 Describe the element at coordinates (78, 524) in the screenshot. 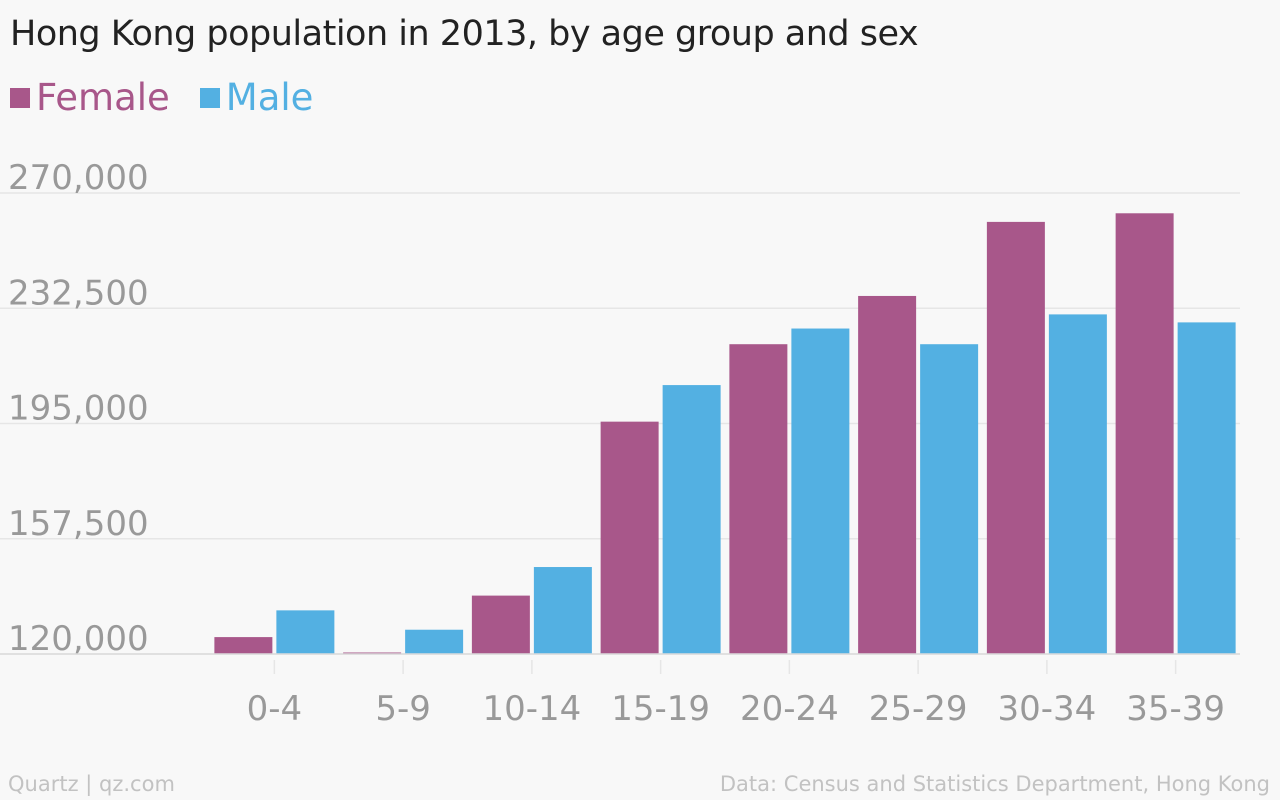

I see `y-tick-label: 157,500` at that location.